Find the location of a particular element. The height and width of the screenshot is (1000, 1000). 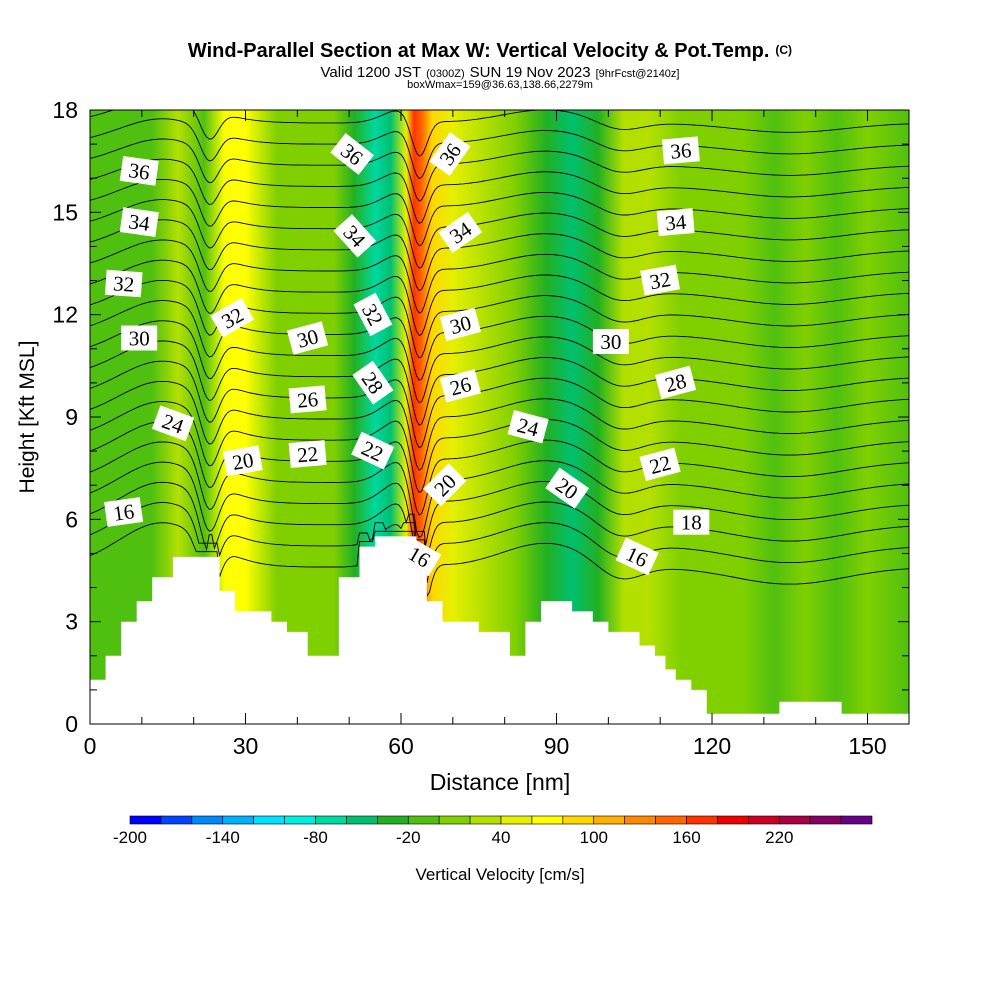

colorbar-tick-label: 160 is located at coordinates (686, 837).